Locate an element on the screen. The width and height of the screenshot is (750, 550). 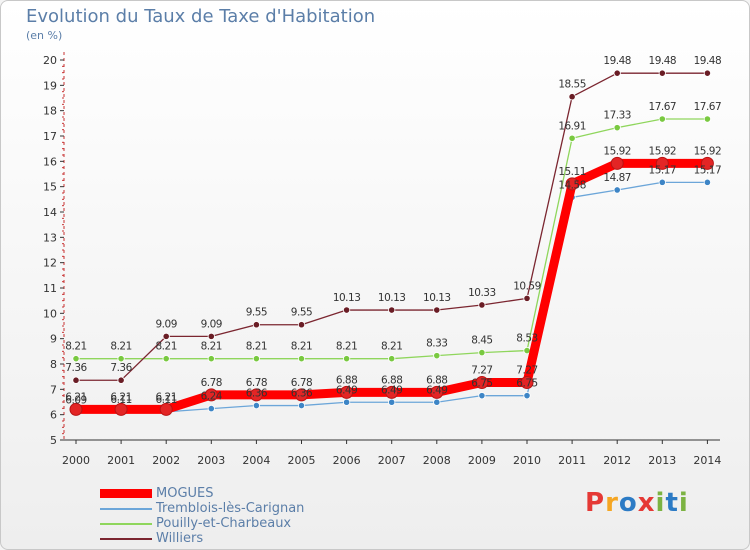
data-label-williers: 10.59 is located at coordinates (527, 286).